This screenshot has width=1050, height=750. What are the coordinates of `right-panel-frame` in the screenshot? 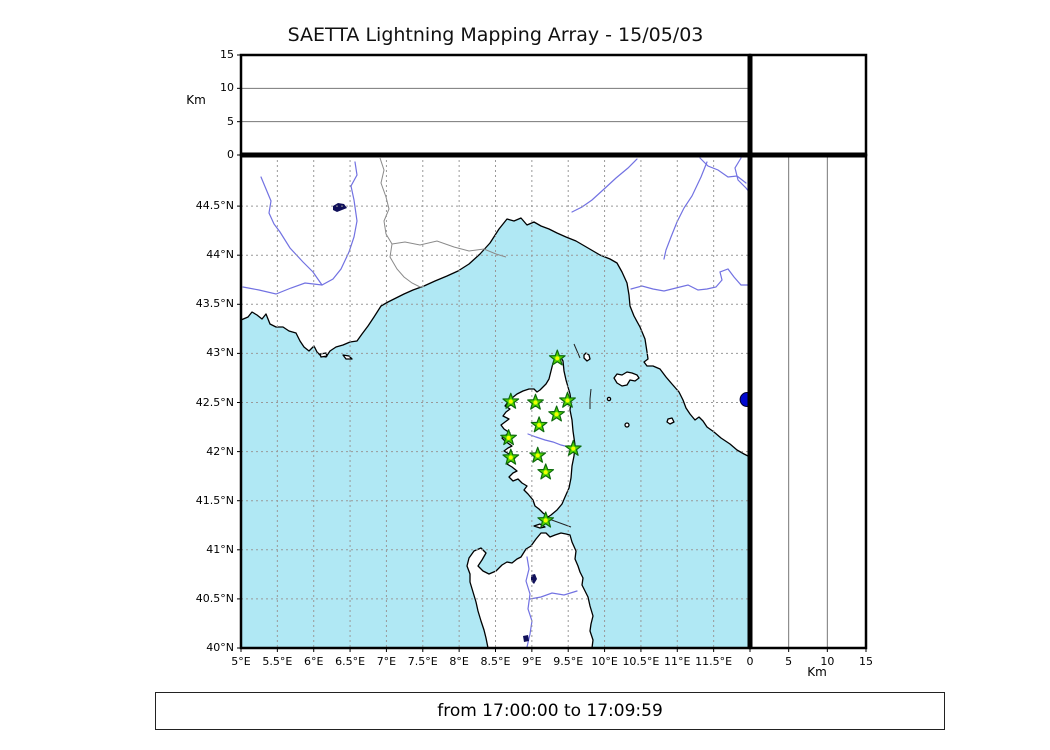 It's located at (808, 401).